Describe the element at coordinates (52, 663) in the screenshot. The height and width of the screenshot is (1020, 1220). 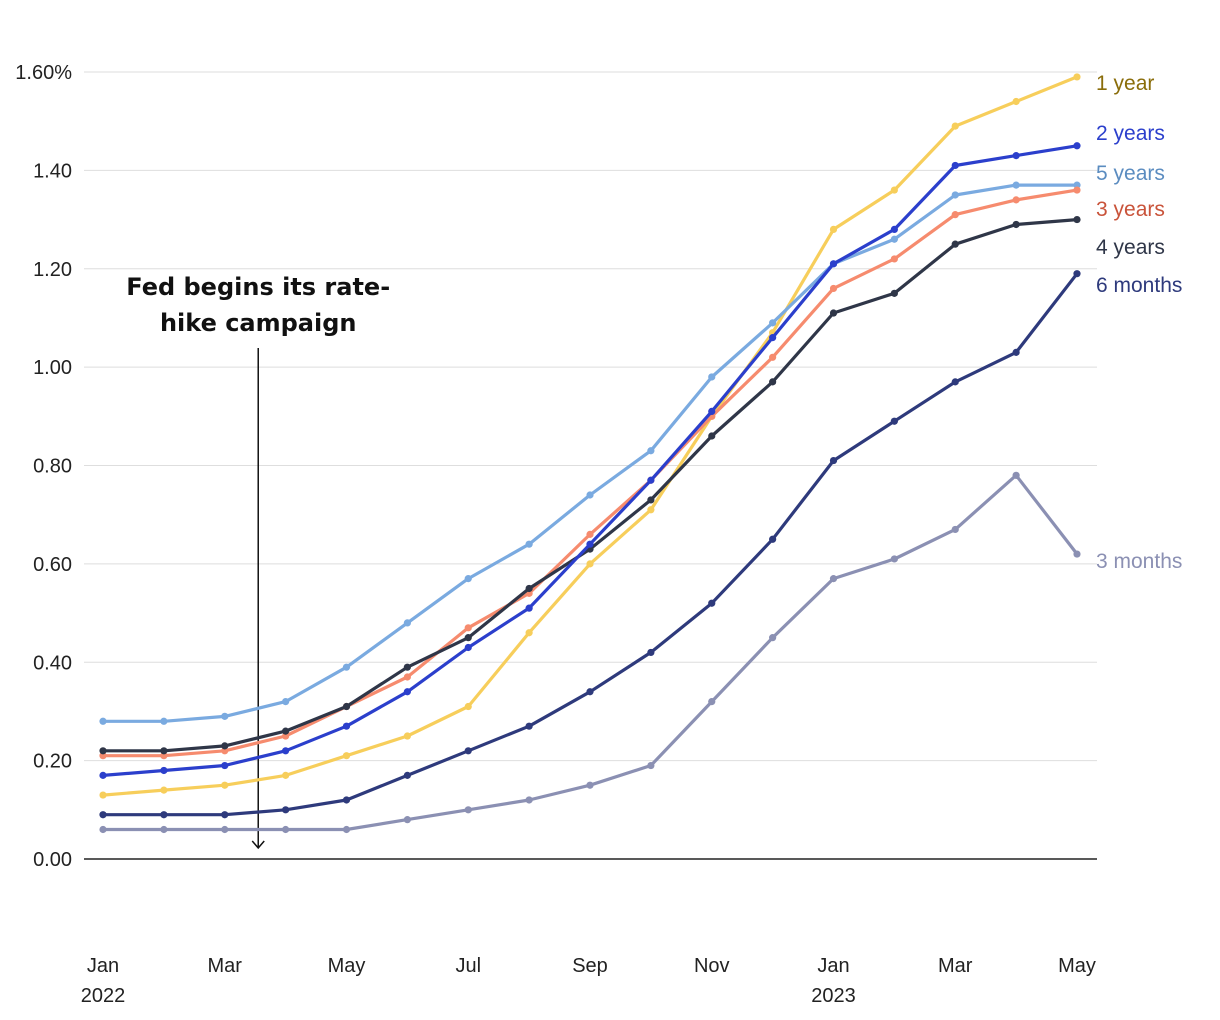
I see `y-tick-label: 0.40` at that location.